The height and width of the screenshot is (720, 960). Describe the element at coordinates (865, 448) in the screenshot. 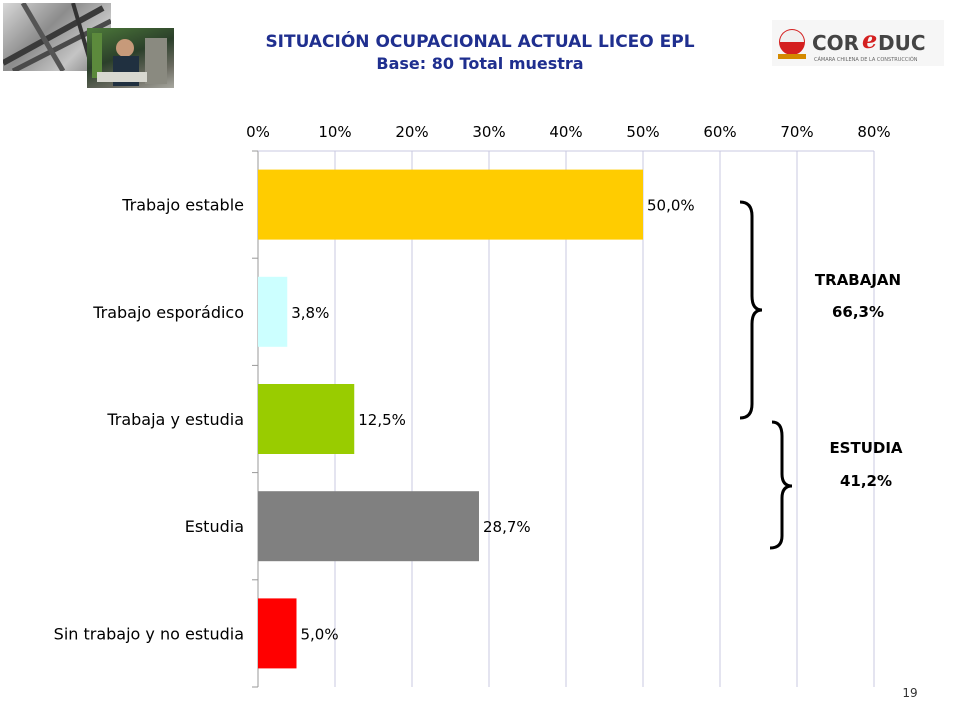

I see `estudia-label: ESTUDIA` at that location.